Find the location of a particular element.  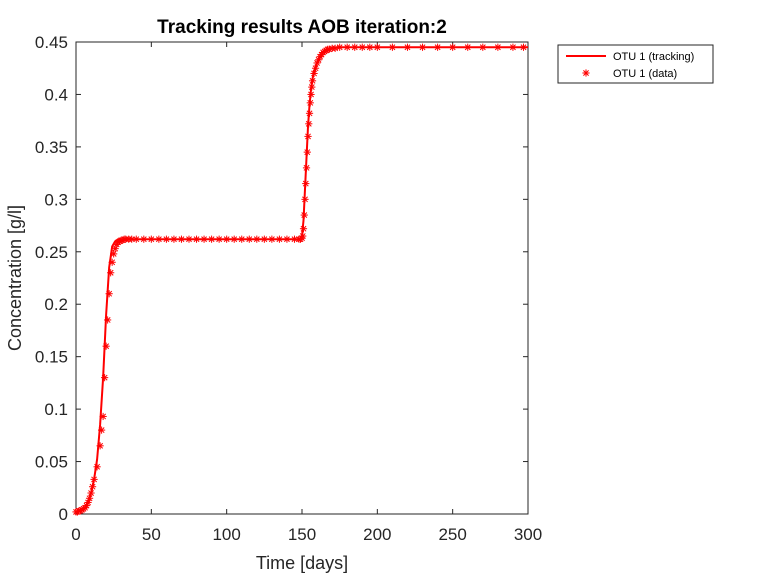

legend-asterisk is located at coordinates (586, 73).